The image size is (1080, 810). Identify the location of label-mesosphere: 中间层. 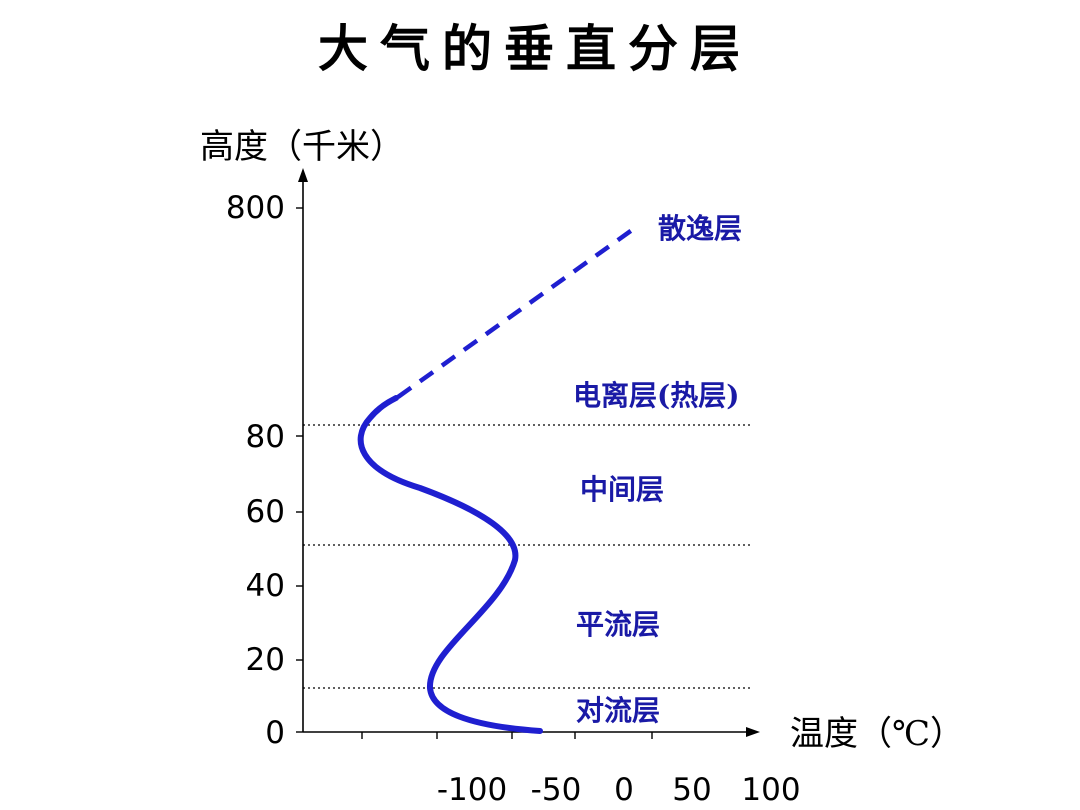
(622, 489).